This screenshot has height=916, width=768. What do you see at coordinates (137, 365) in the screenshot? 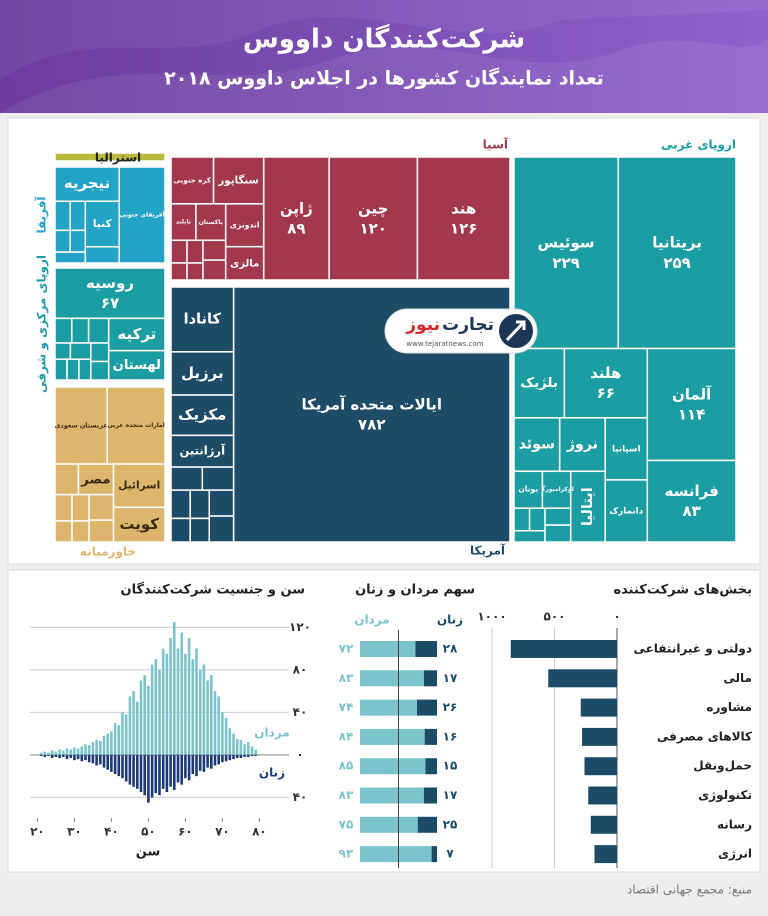
I see `cell-label: لهستان` at bounding box center [137, 365].